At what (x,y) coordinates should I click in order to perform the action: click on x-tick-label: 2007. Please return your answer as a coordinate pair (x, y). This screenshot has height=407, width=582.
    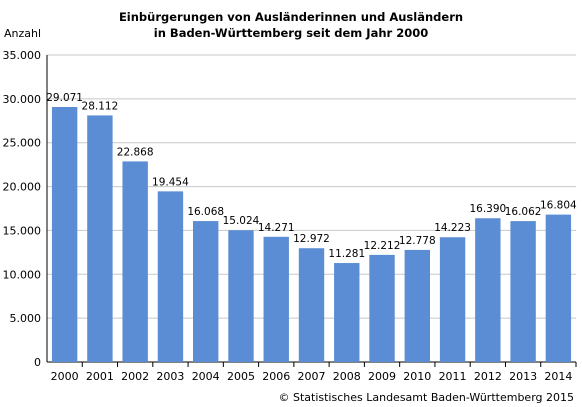
    Looking at the image, I should click on (312, 376).